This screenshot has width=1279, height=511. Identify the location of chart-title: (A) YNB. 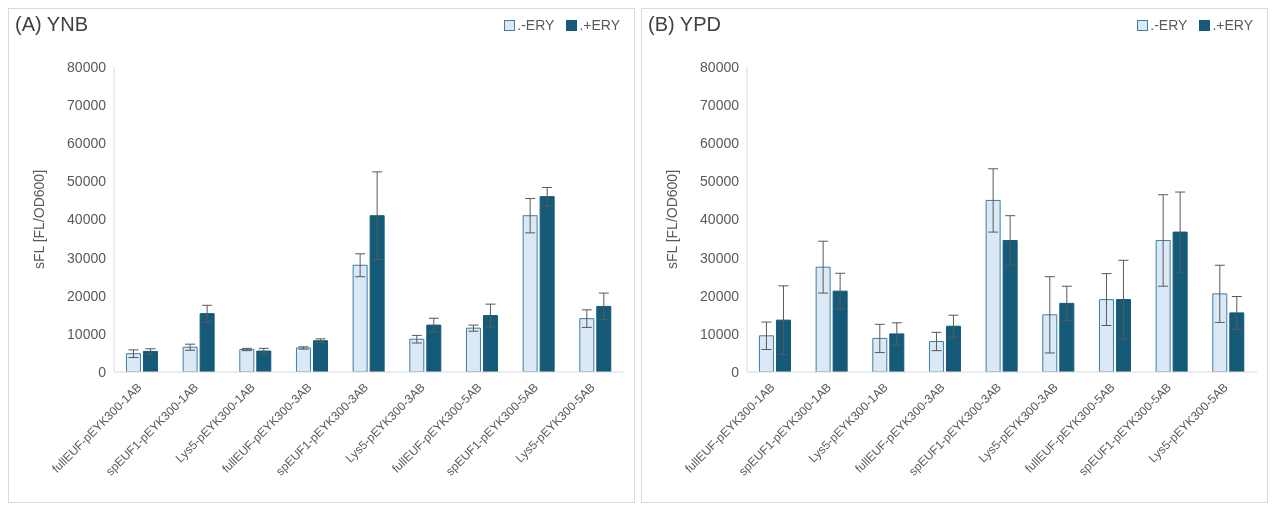
(51, 24).